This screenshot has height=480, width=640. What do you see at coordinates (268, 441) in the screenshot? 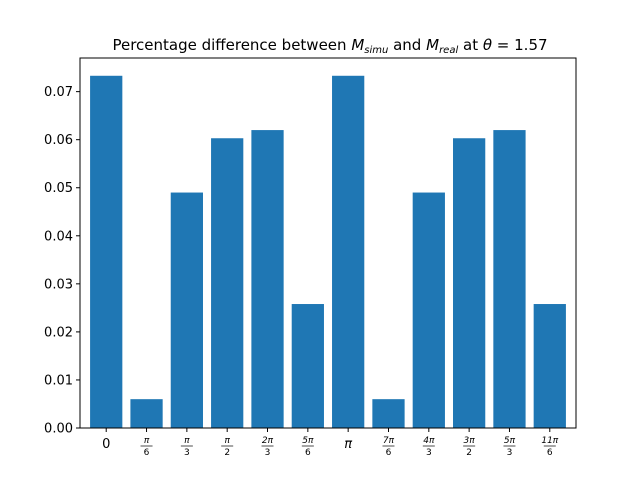
I see `x-tick-numerator-4: 2π` at bounding box center [268, 441].